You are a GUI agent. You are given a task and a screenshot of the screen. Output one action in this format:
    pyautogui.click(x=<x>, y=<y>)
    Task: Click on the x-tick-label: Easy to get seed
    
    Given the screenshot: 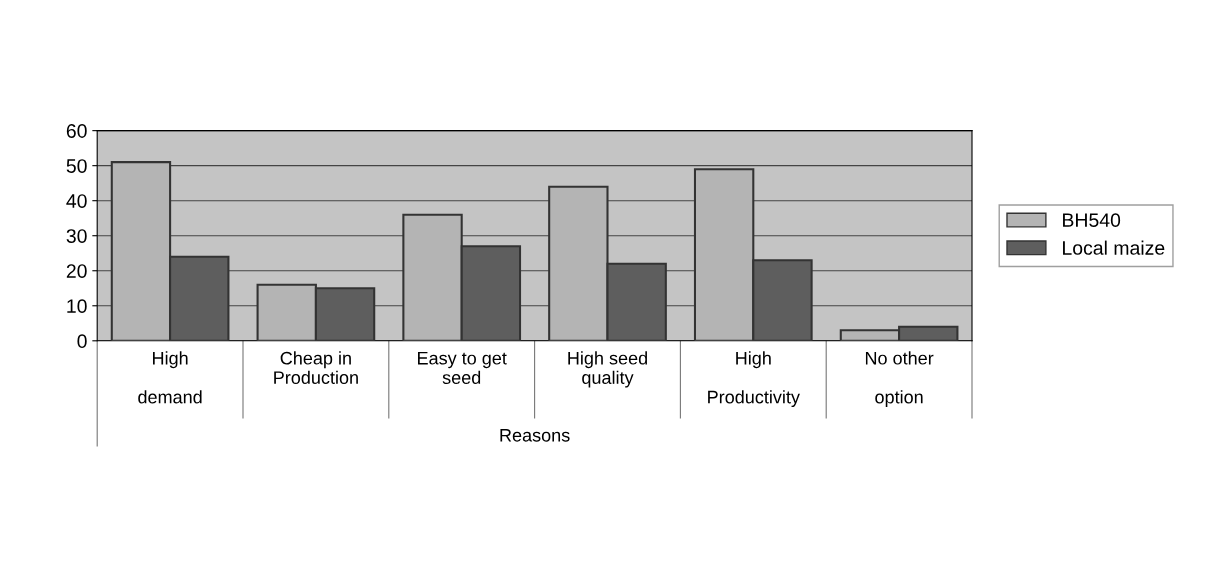 What is the action you would take?
    pyautogui.click(x=462, y=368)
    